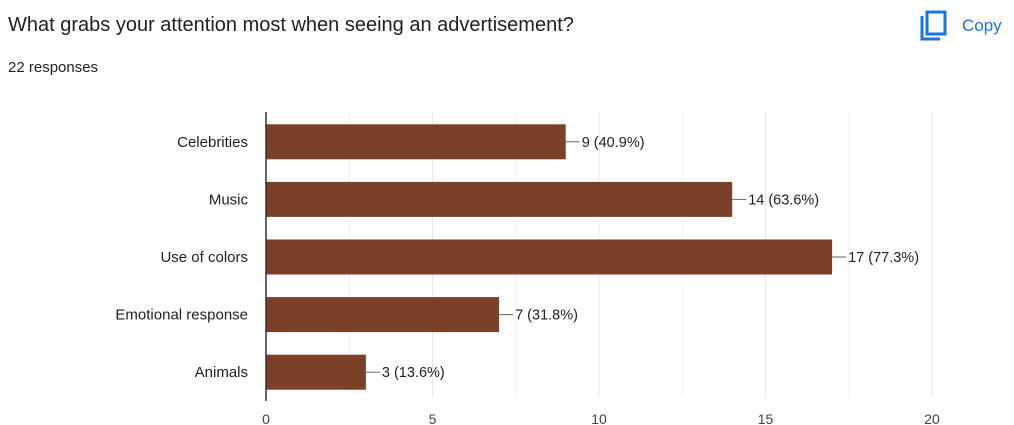 This screenshot has width=1014, height=425. What do you see at coordinates (266, 418) in the screenshot?
I see `x-tick-label: 0` at bounding box center [266, 418].